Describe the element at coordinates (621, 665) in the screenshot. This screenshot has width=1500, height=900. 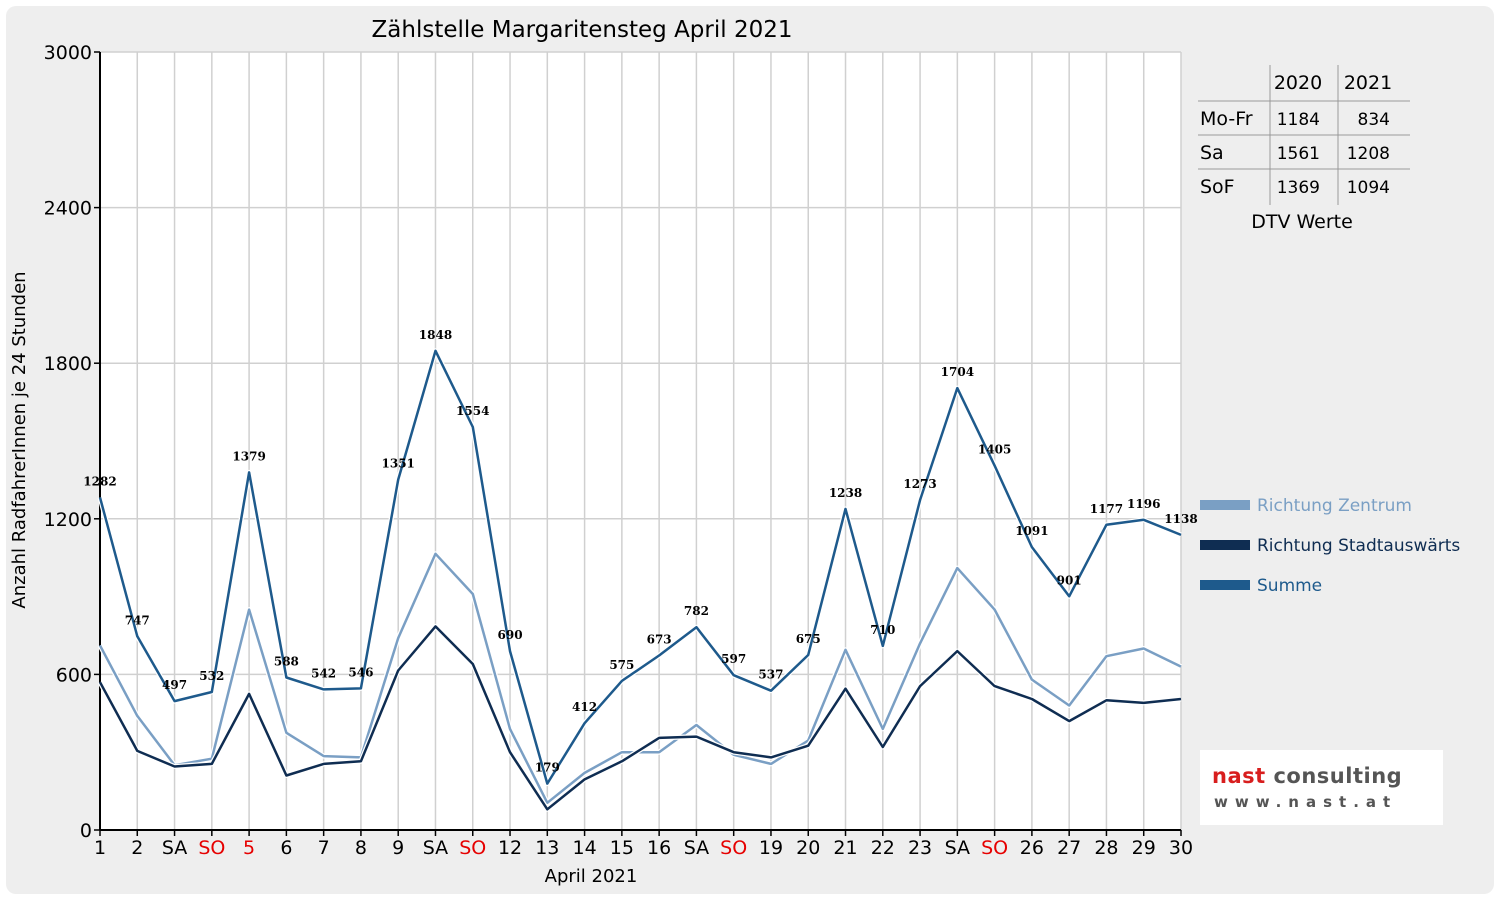
I see `data-label: 575` at that location.